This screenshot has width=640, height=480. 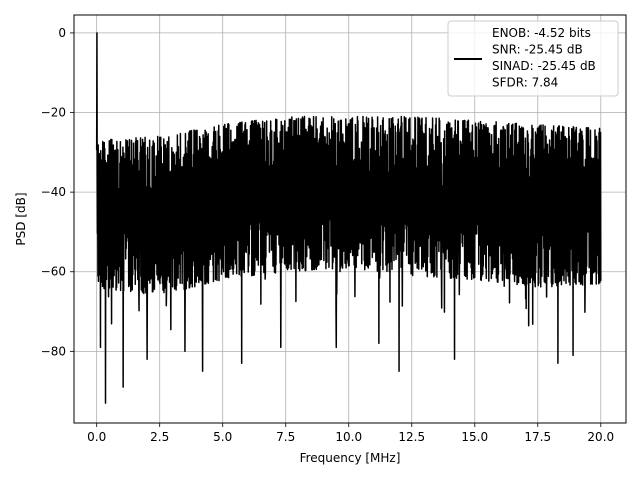 What do you see at coordinates (53, 351) in the screenshot?
I see `y-tick-label: −80` at bounding box center [53, 351].